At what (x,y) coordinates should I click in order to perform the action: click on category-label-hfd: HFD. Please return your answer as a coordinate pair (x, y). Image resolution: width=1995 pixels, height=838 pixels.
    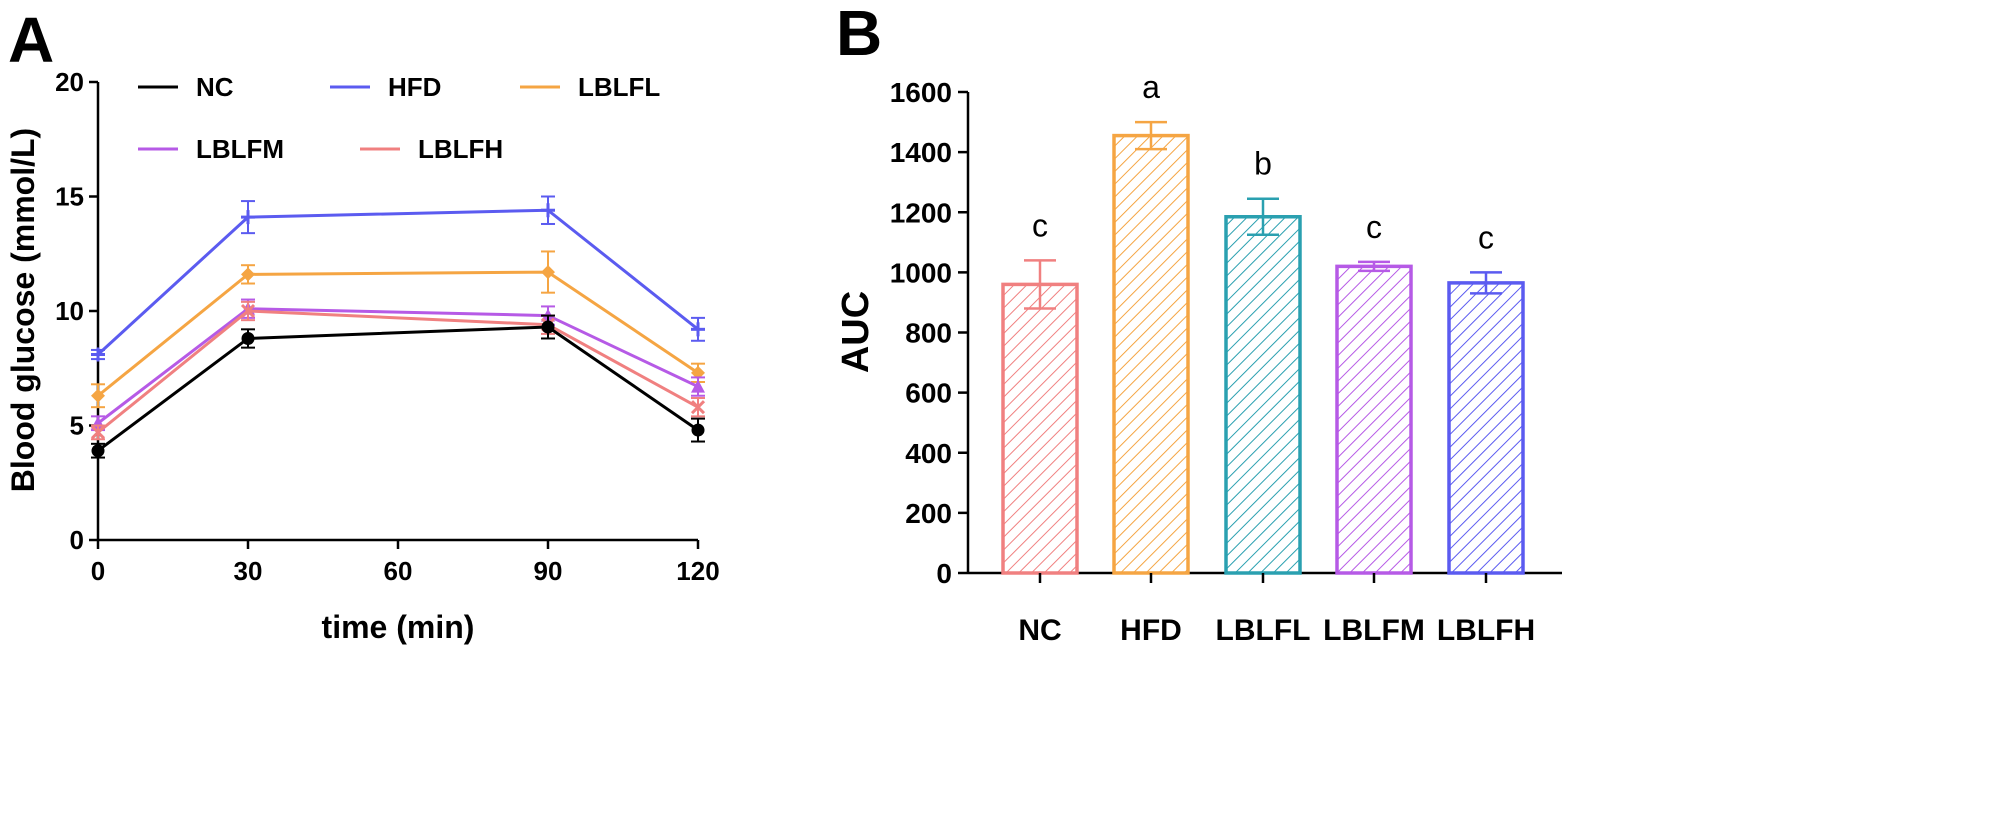
    Looking at the image, I should click on (1151, 630).